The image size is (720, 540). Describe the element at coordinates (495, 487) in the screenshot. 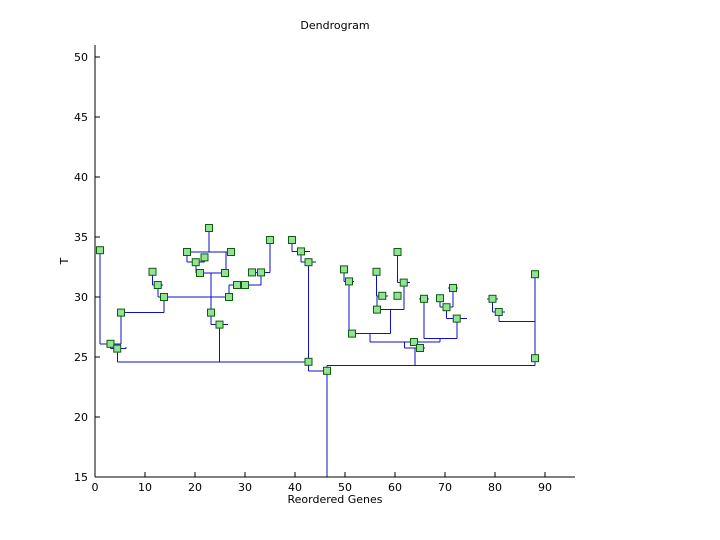

I see `x-tick-label: 80` at that location.